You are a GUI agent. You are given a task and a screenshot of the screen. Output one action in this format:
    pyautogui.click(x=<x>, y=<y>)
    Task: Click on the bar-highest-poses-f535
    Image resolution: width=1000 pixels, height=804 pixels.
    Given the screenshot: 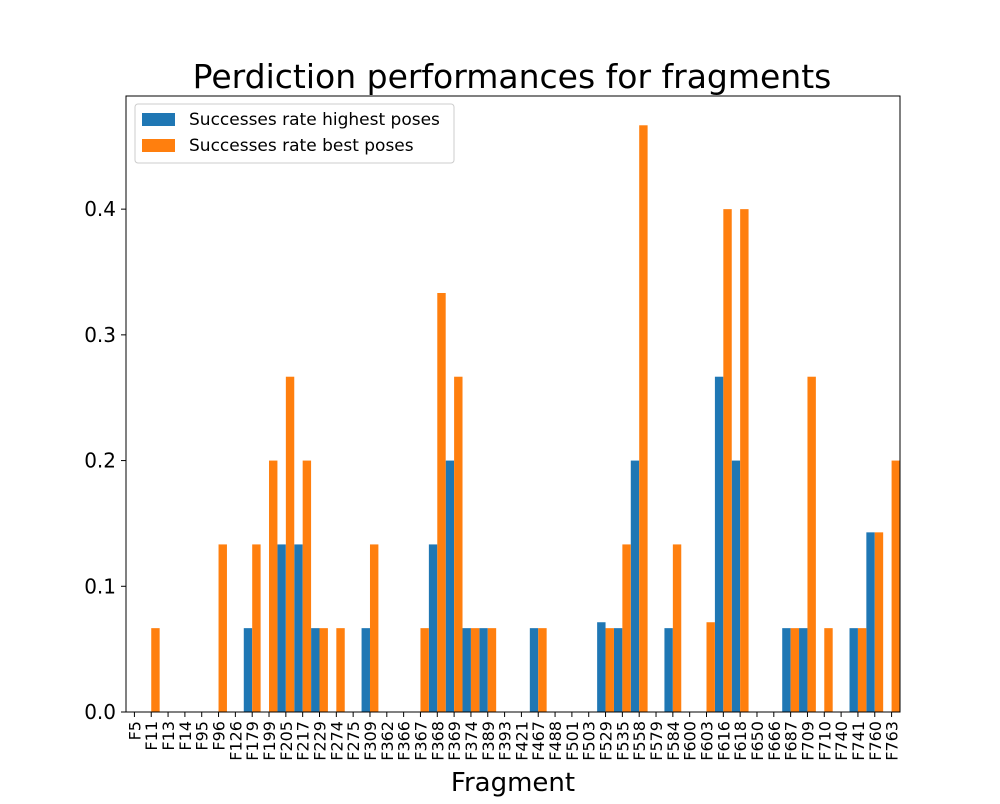 What is the action you would take?
    pyautogui.click(x=618, y=670)
    